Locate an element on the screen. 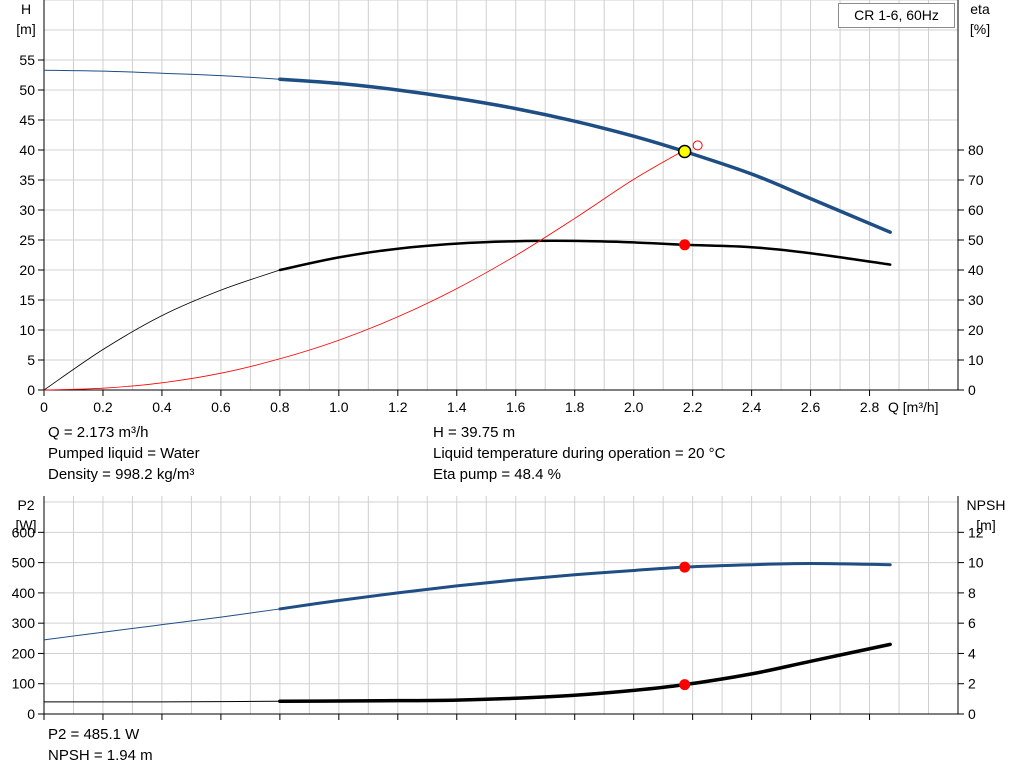 This screenshot has width=1024, height=781. x-tick-label: 2.6 is located at coordinates (811, 407).